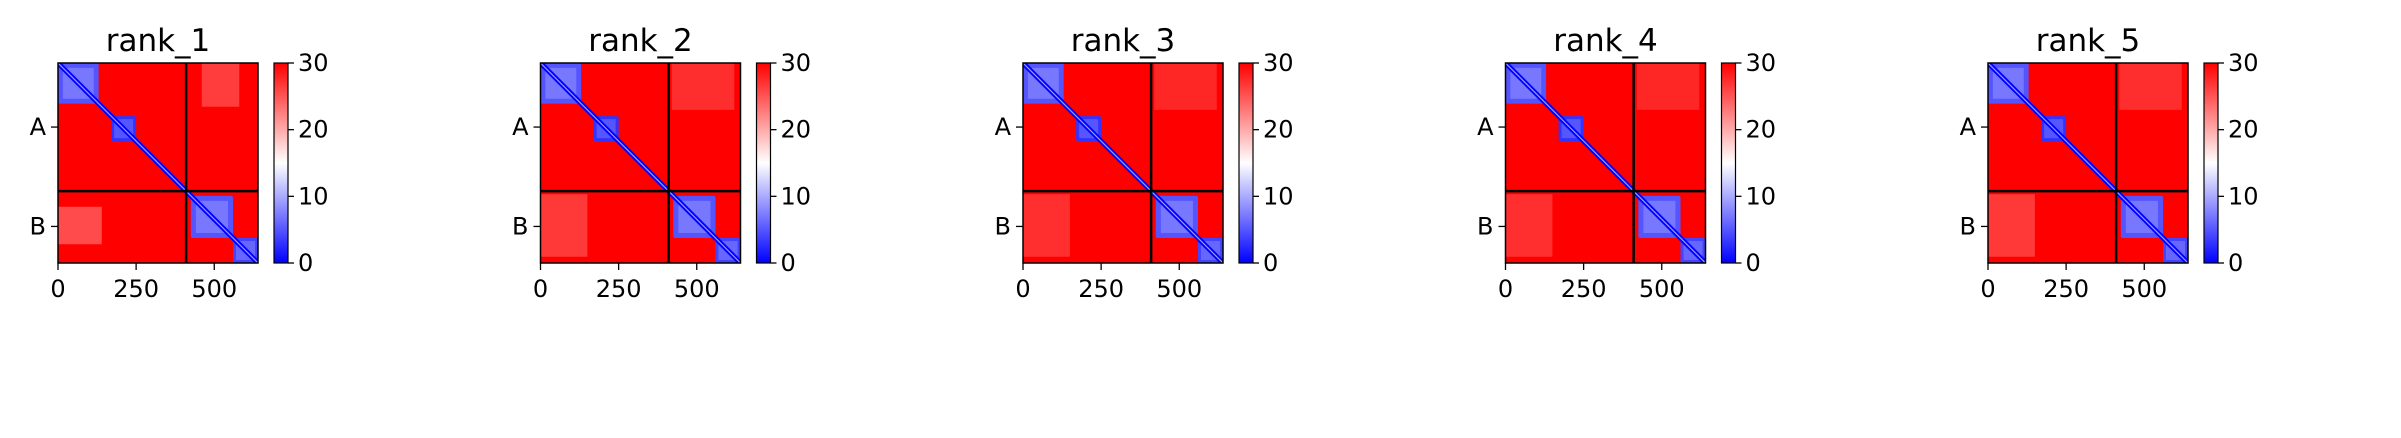 The height and width of the screenshot is (438, 2401). I want to click on panel-rank_3: rank_3 0 250 500 A B 0 10 20 30, so click(1144, 163).